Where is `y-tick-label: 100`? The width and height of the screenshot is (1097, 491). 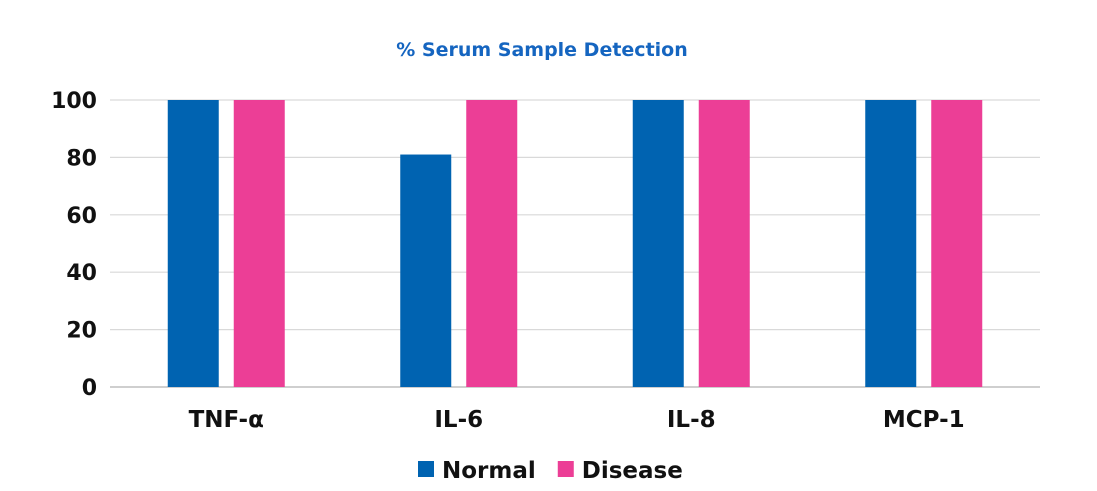
y-tick-label: 100 is located at coordinates (74, 101).